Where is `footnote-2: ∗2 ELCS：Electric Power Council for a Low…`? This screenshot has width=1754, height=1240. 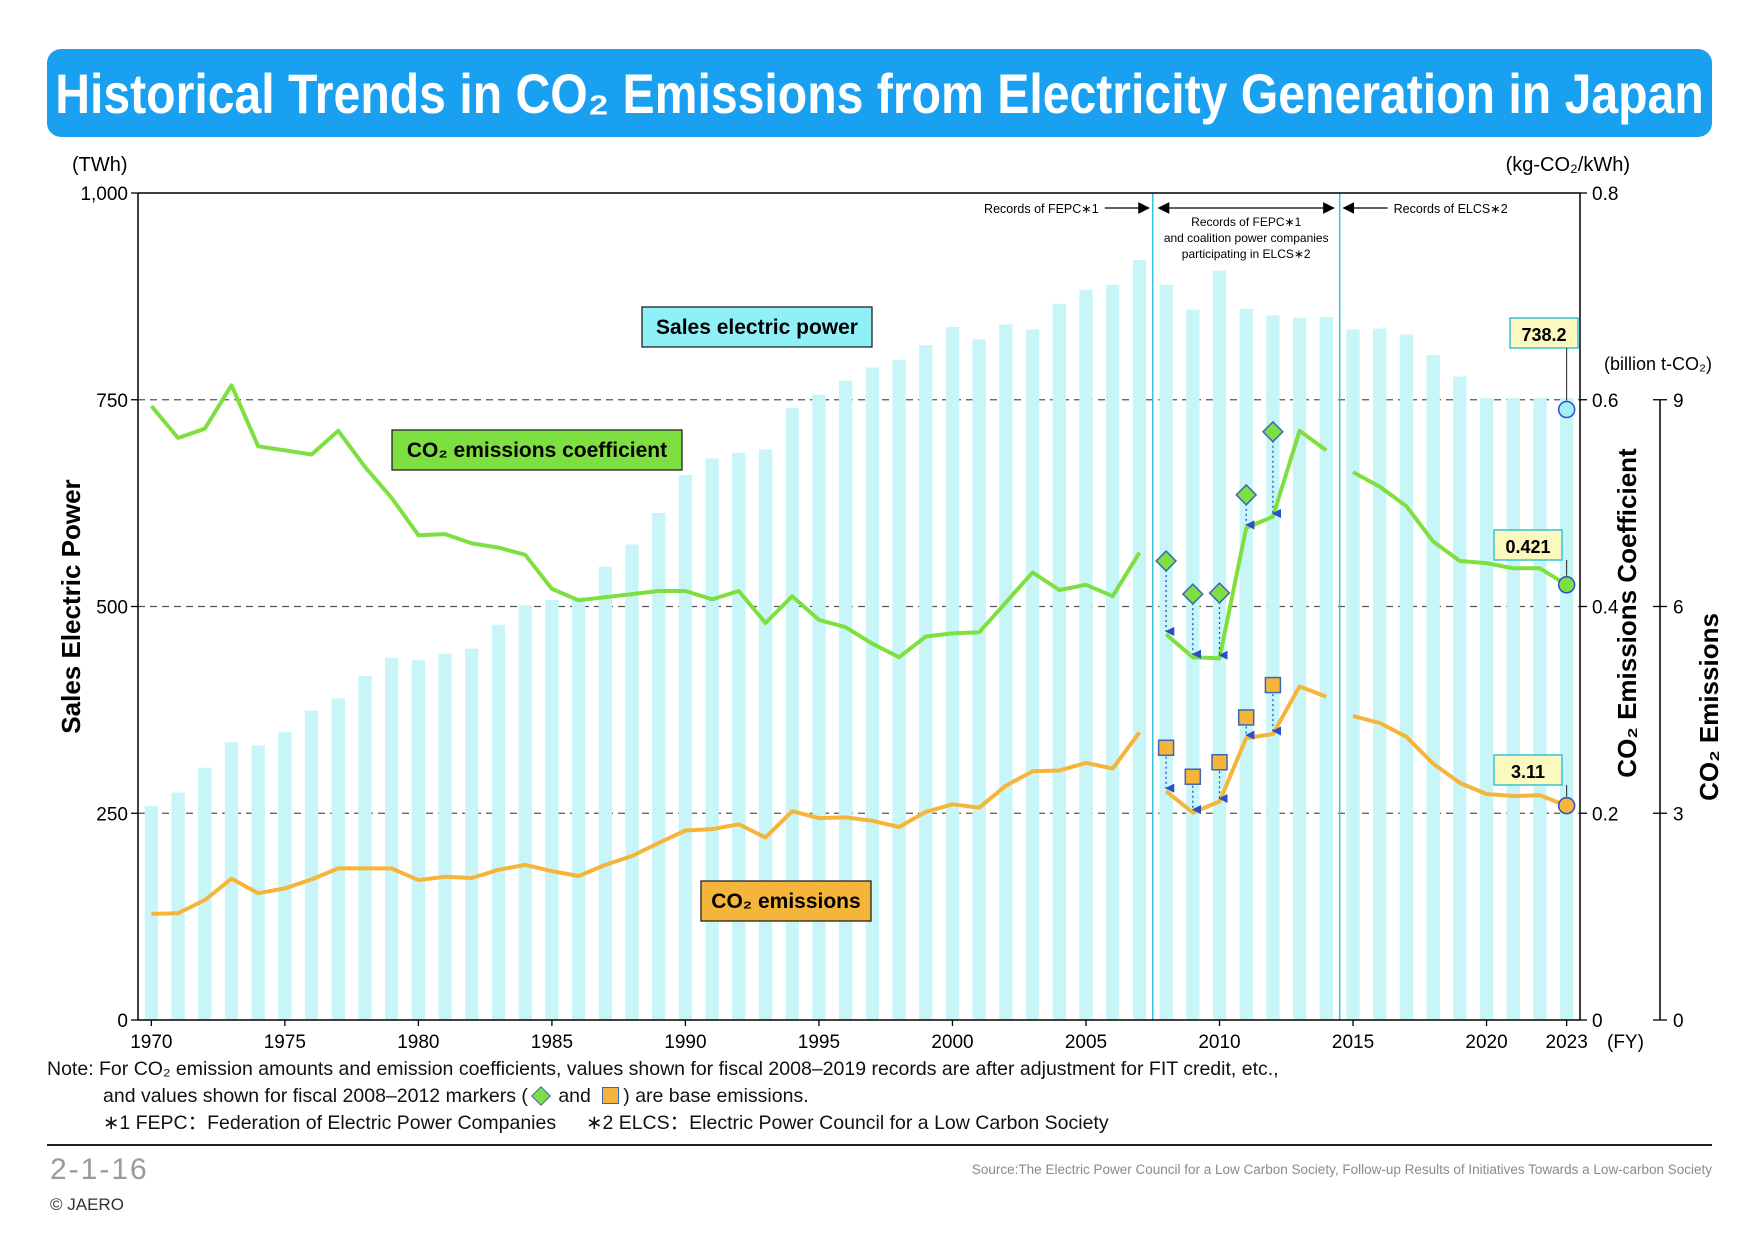
footnote-2: ∗2 ELCS：Electric Power Council for a Low… is located at coordinates (847, 1123).